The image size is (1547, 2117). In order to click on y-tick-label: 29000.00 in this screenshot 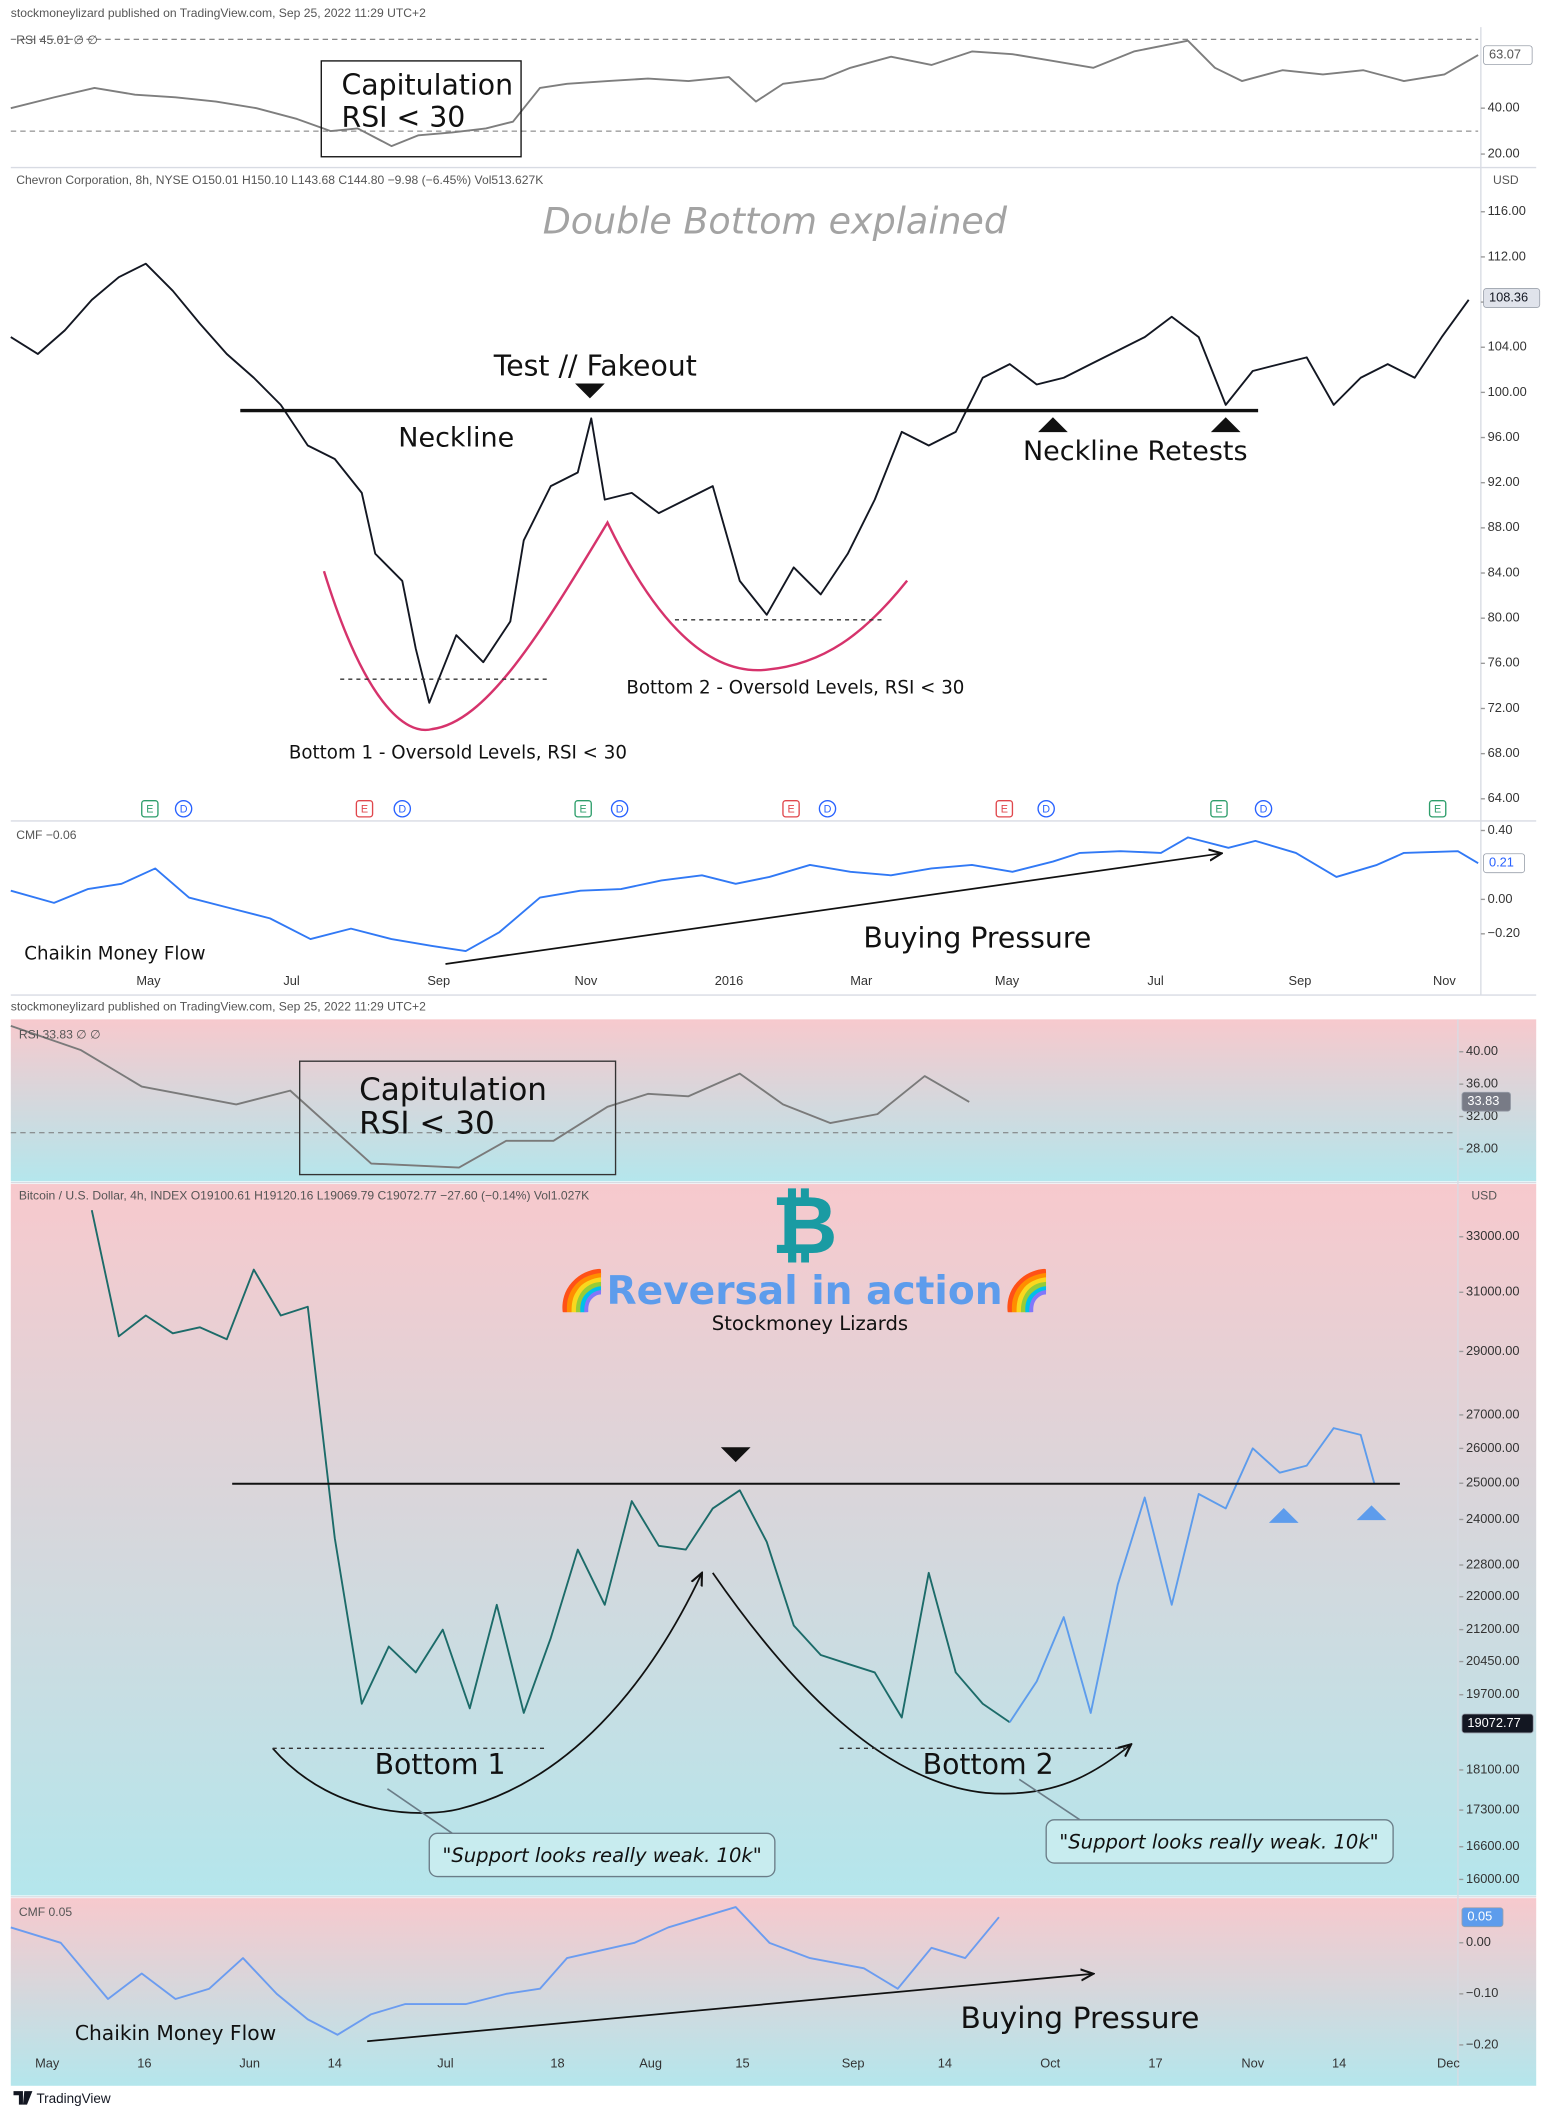, I will do `click(1492, 1350)`.